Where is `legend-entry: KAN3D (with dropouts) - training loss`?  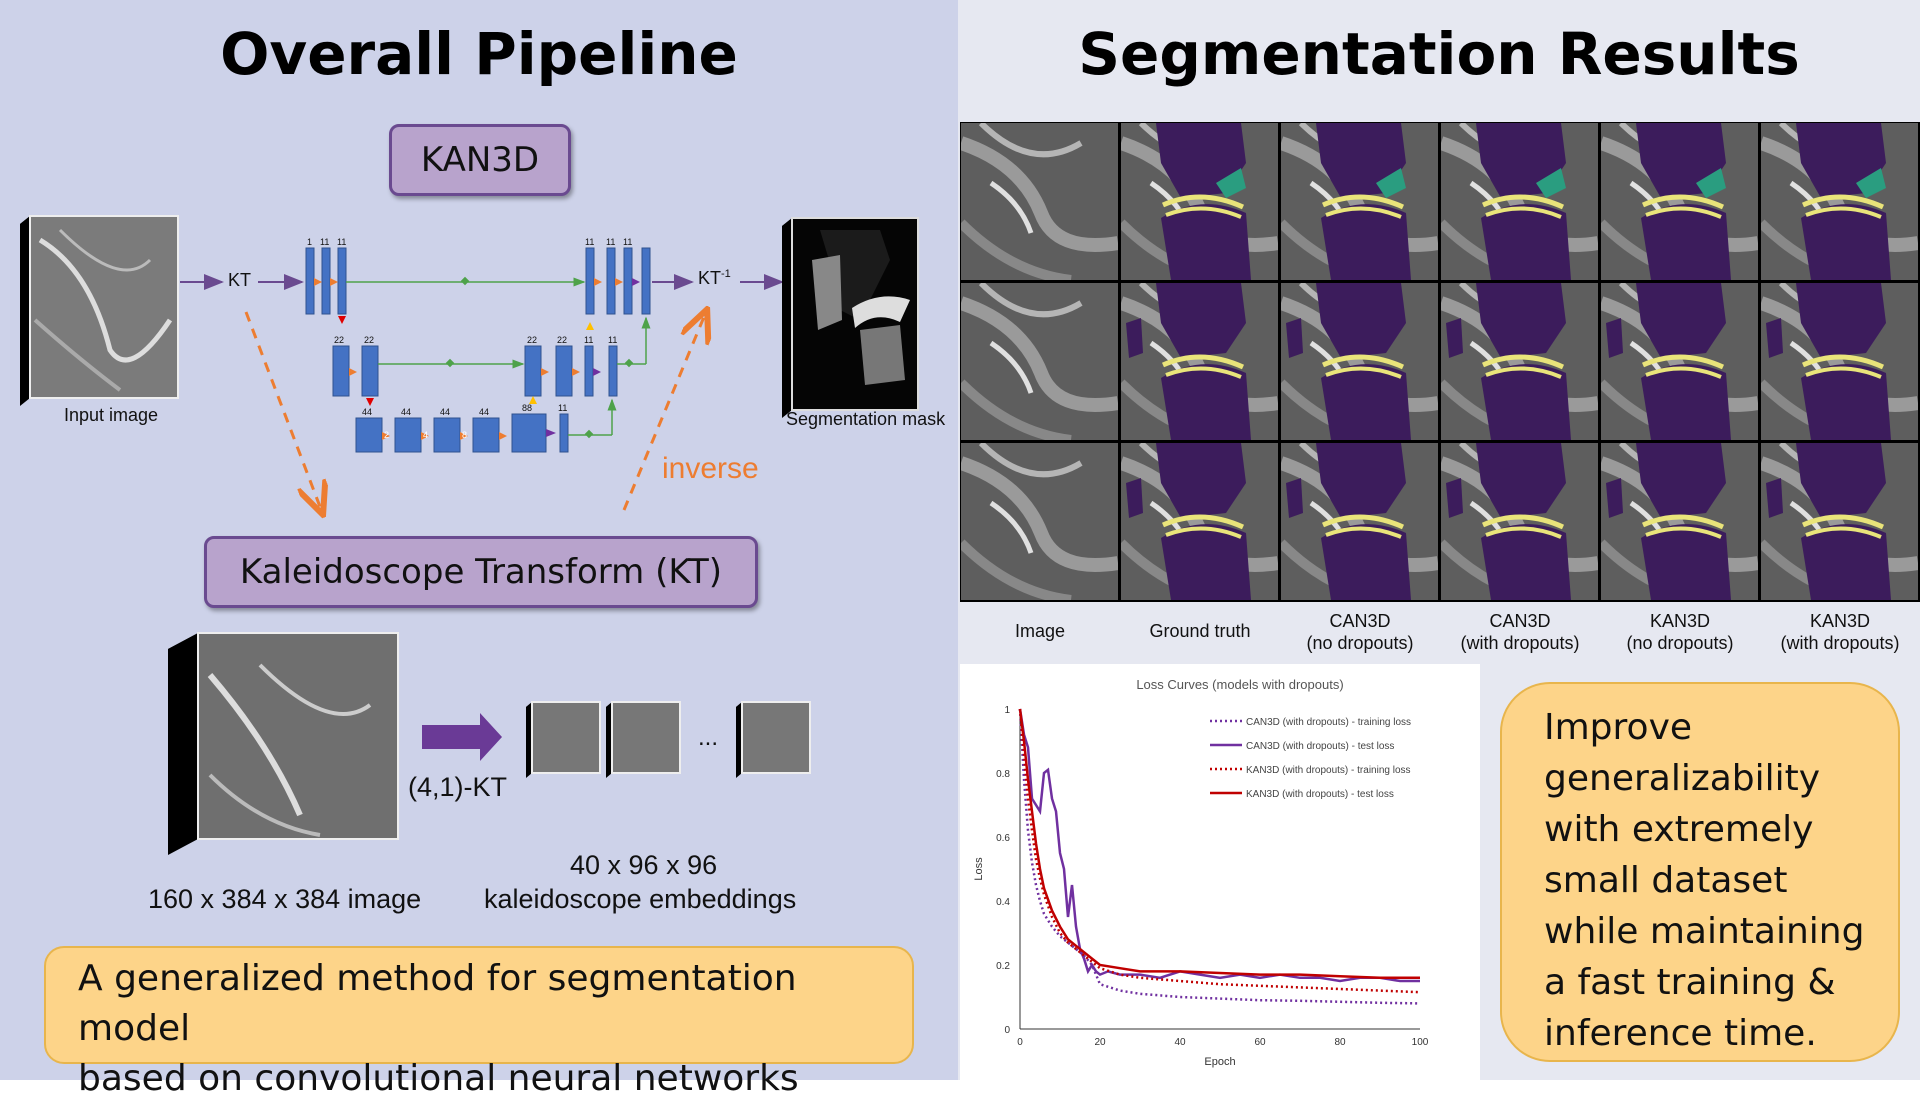
legend-entry: KAN3D (with dropouts) - training loss is located at coordinates (1328, 770).